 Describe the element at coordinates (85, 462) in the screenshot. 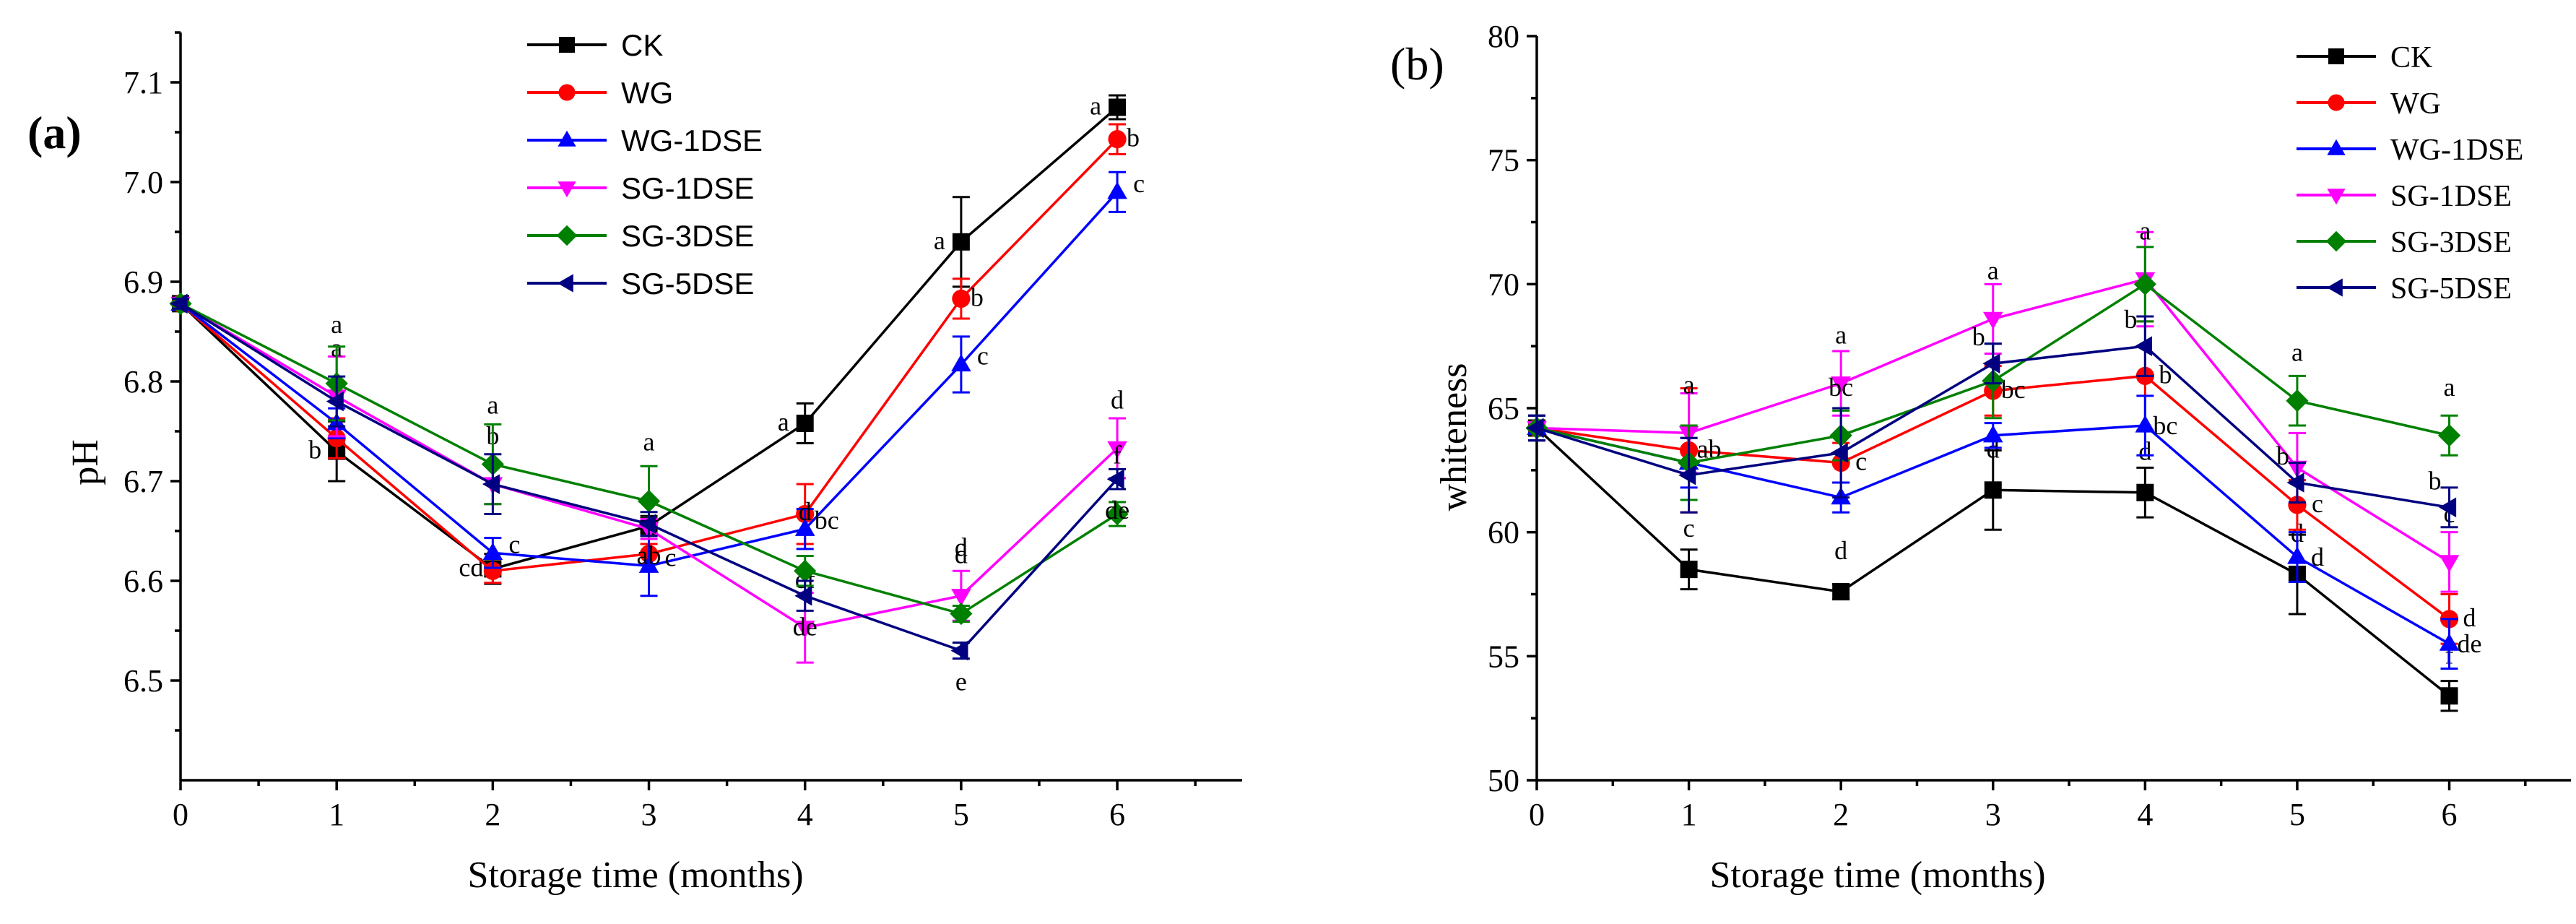

I see `chart-a-y-axis-label: pH` at that location.